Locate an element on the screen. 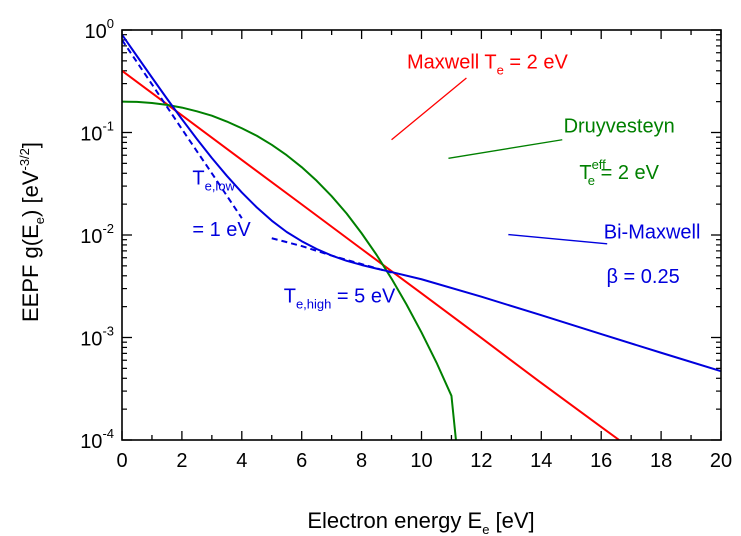 This screenshot has height=536, width=741. annotation-label: β = 0.25 is located at coordinates (643, 277).